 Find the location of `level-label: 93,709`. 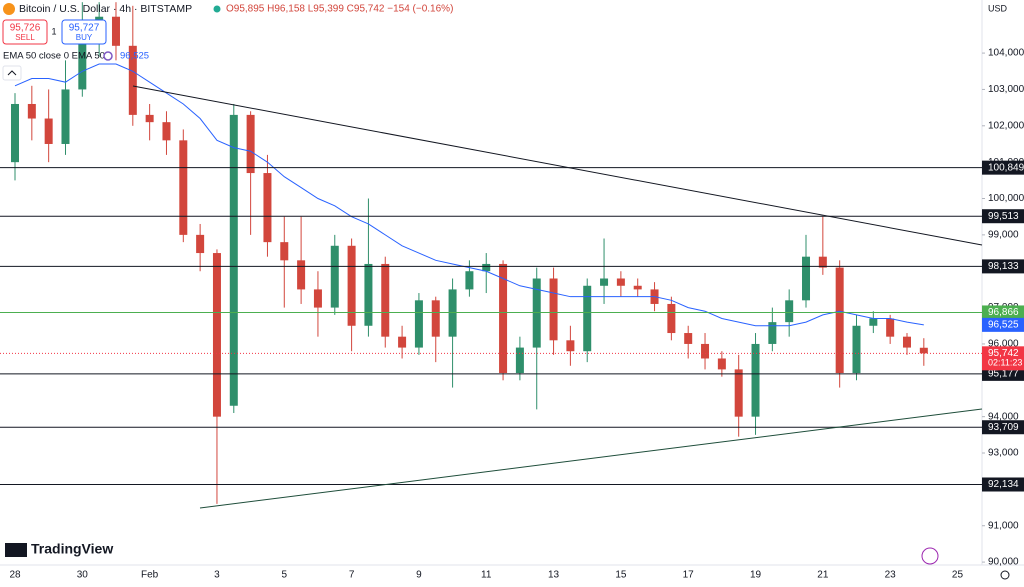

level-label: 93,709 is located at coordinates (1003, 427).